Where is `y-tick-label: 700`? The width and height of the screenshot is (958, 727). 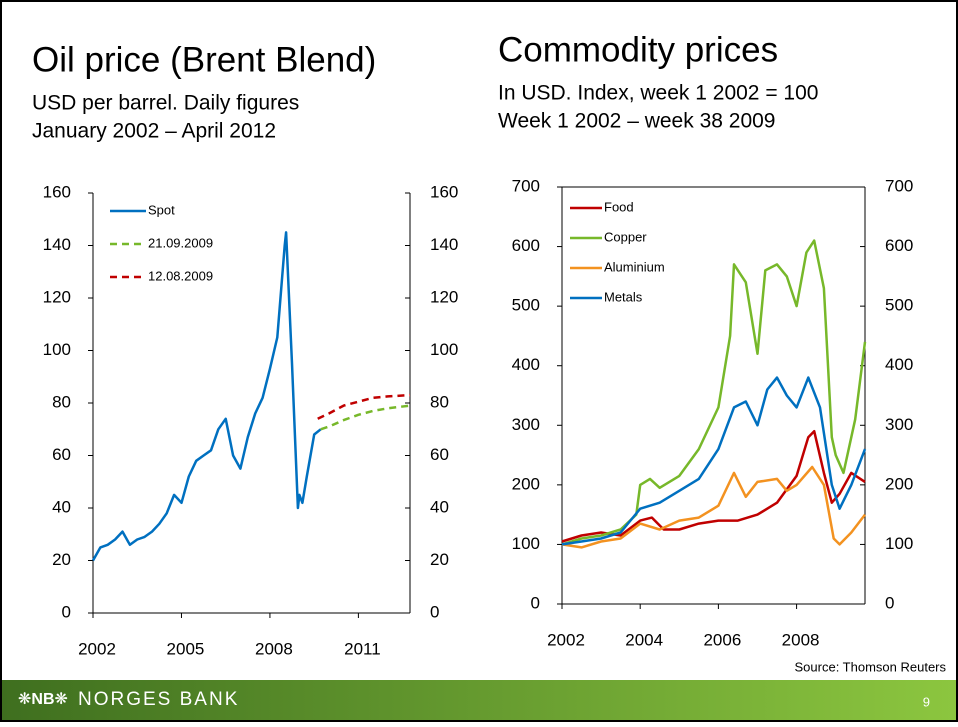
y-tick-label: 700 is located at coordinates (526, 185).